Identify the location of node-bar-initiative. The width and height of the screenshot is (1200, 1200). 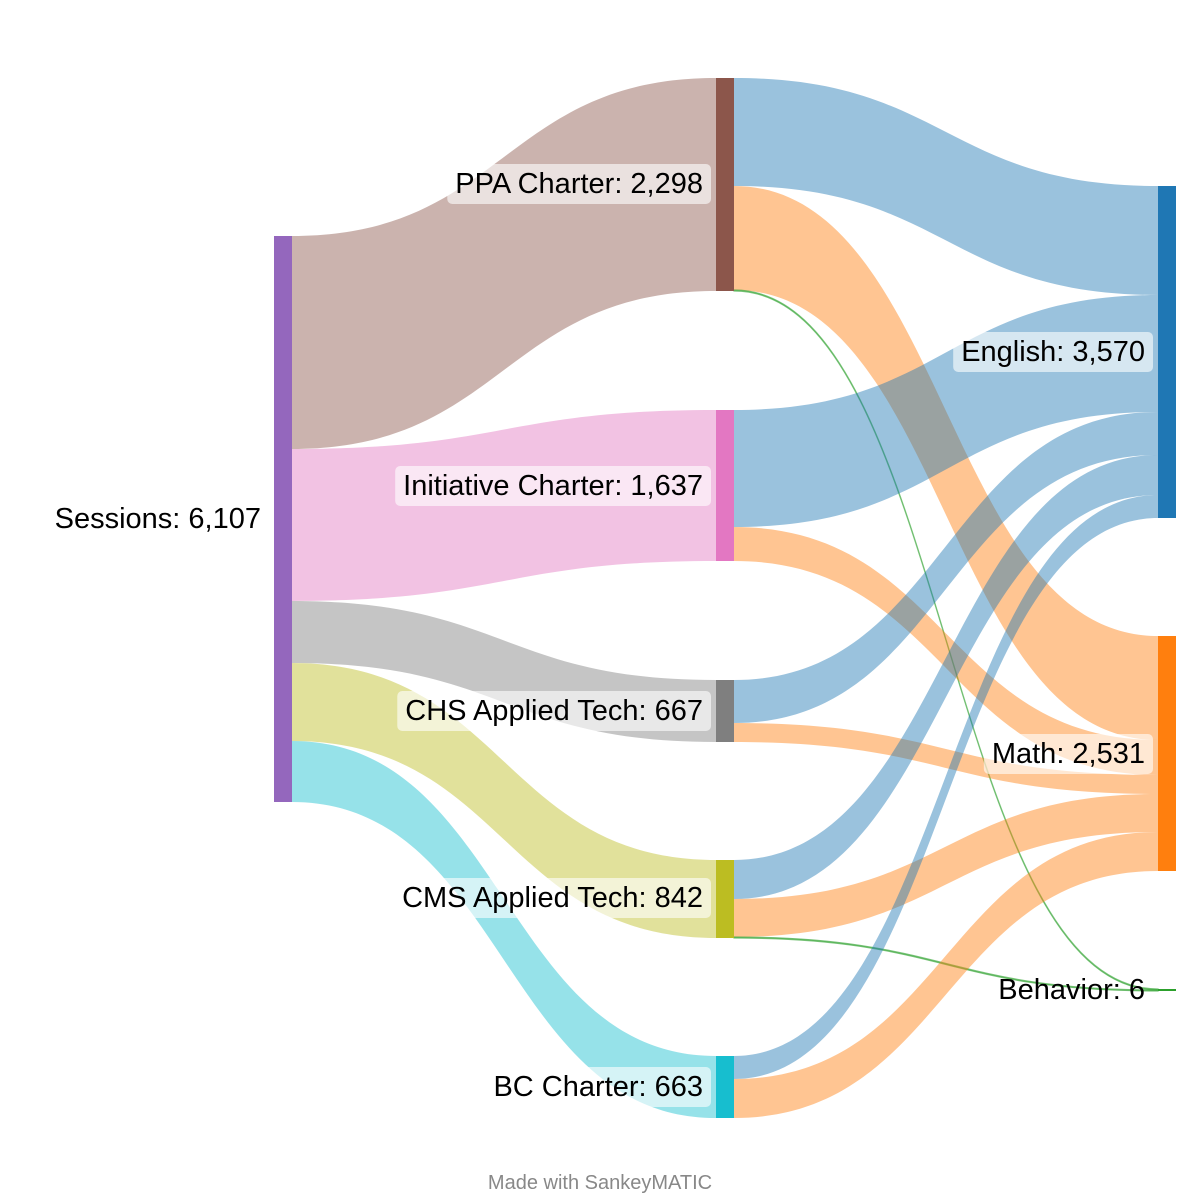
(725, 485).